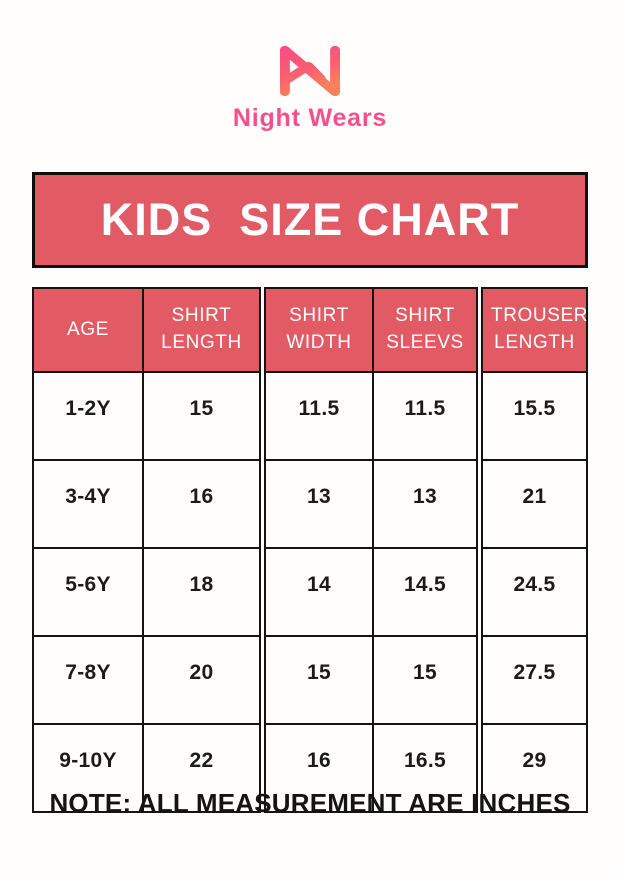 This screenshot has height=877, width=620. I want to click on table-row: 11.5 11.5, so click(371, 416).